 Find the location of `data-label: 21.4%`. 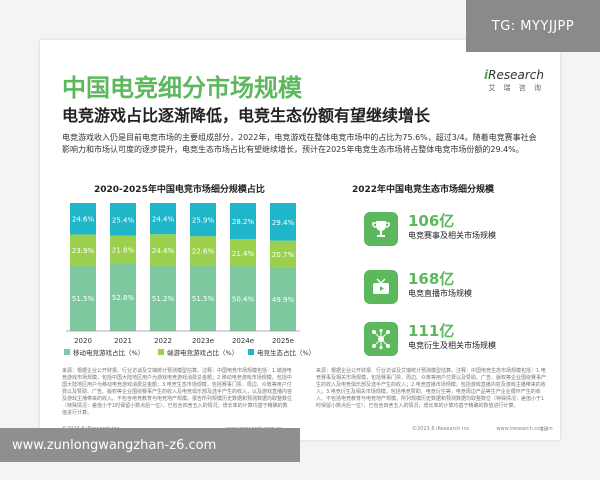

data-label: 21.4% is located at coordinates (243, 254).